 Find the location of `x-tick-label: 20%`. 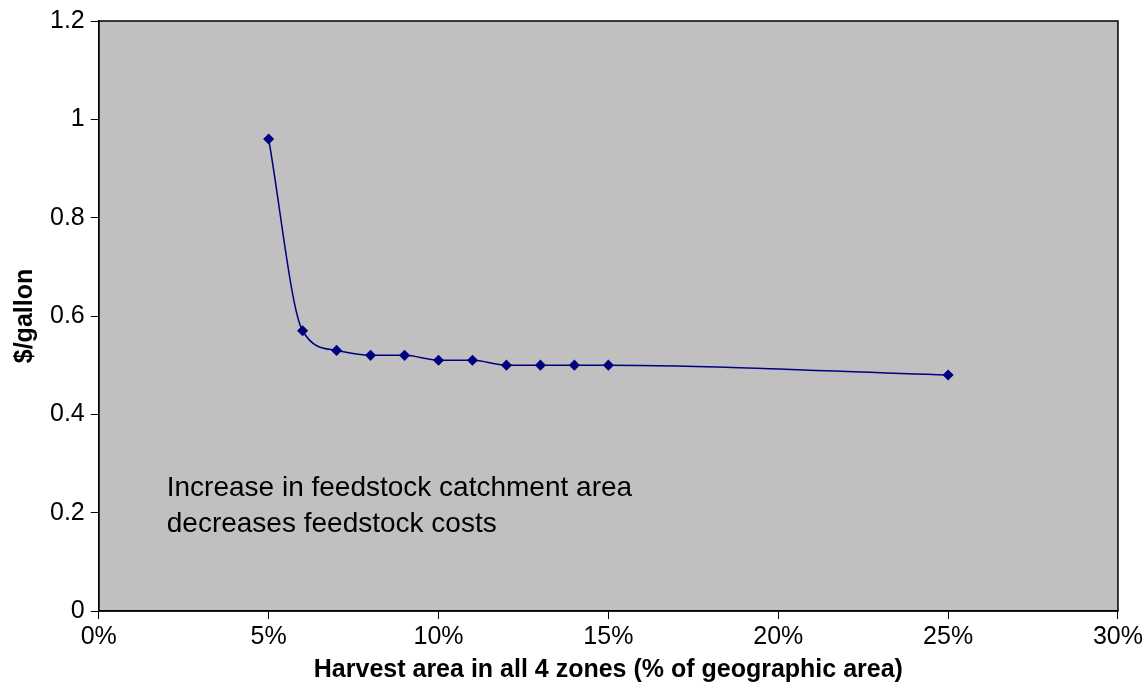

x-tick-label: 20% is located at coordinates (778, 634).